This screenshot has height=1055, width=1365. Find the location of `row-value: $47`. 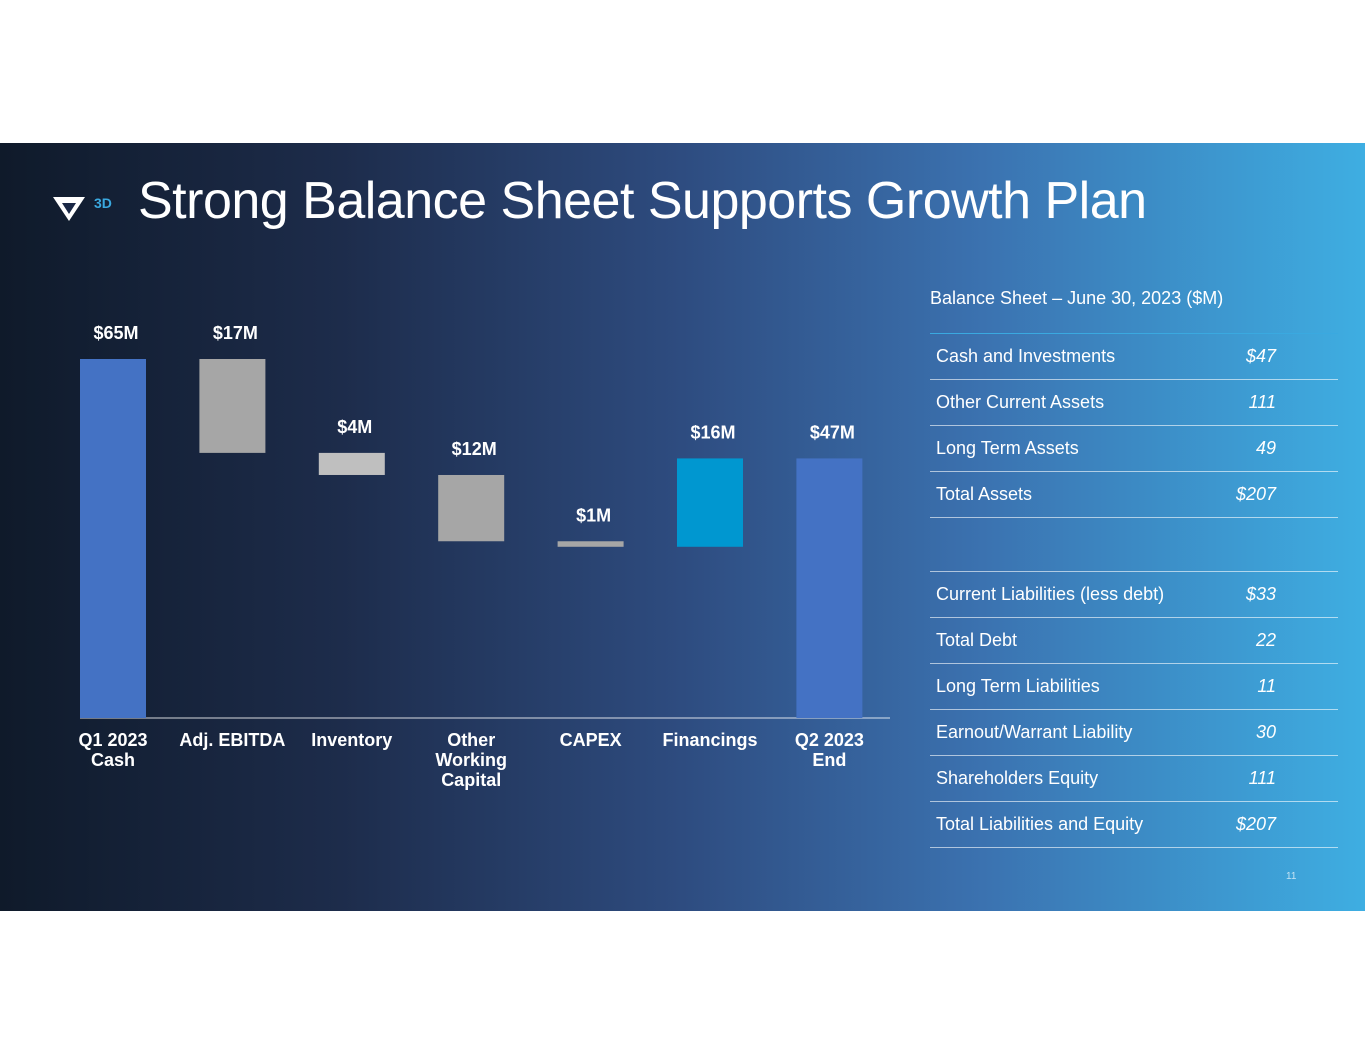

row-value: $47 is located at coordinates (1260, 356).